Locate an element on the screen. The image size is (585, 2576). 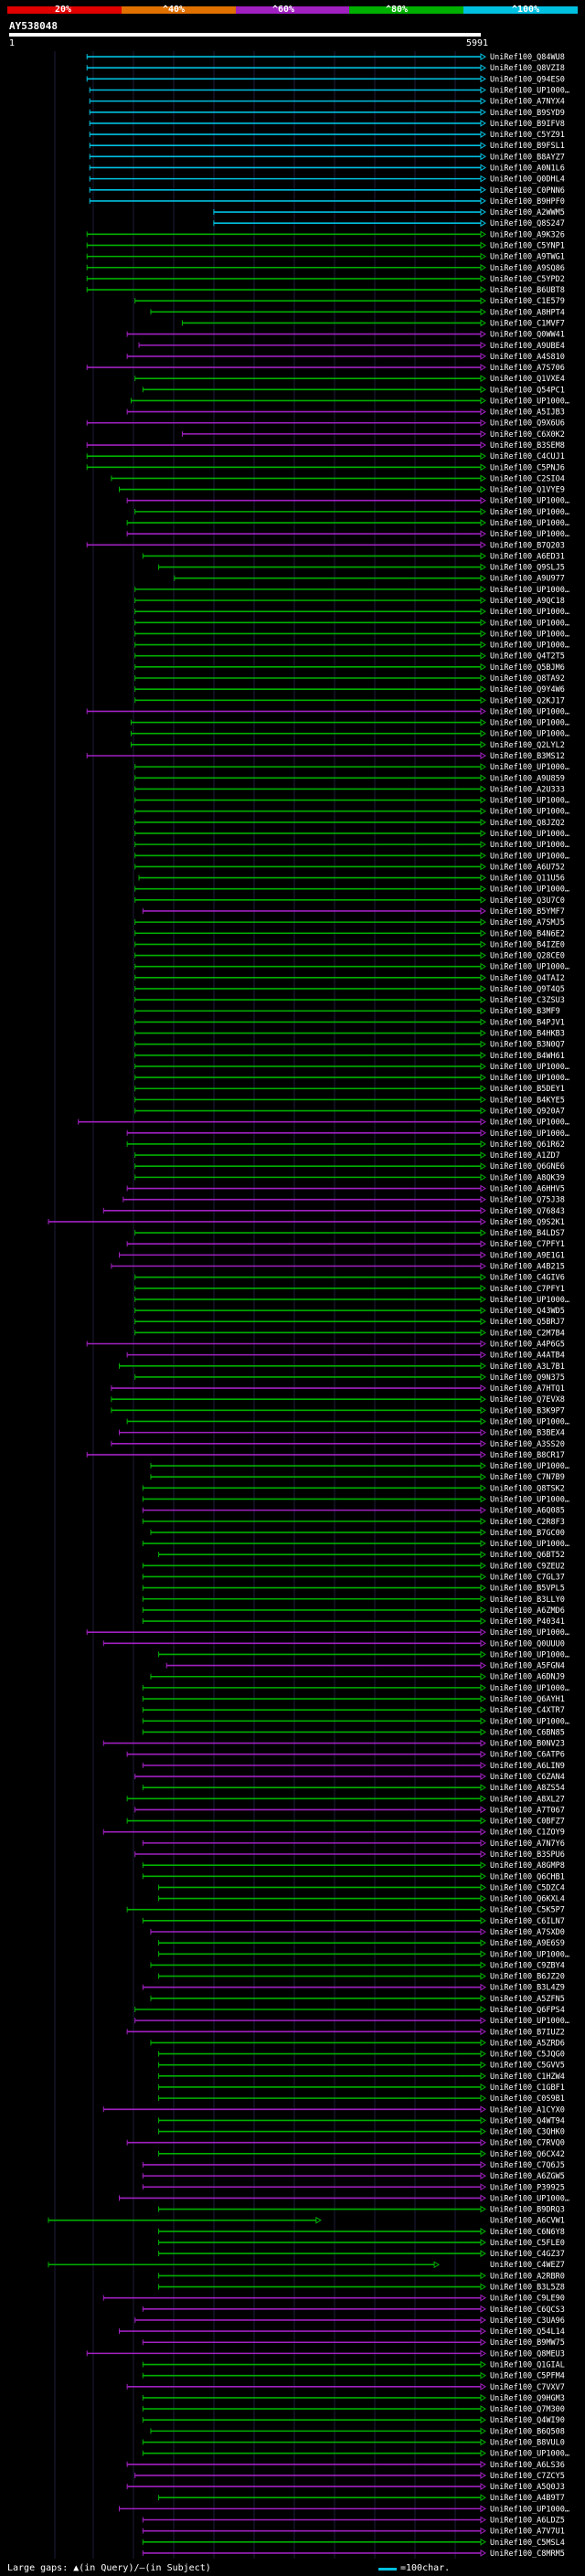
hit-label: UniRef100_C7GL37 is located at coordinates (528, 1577).